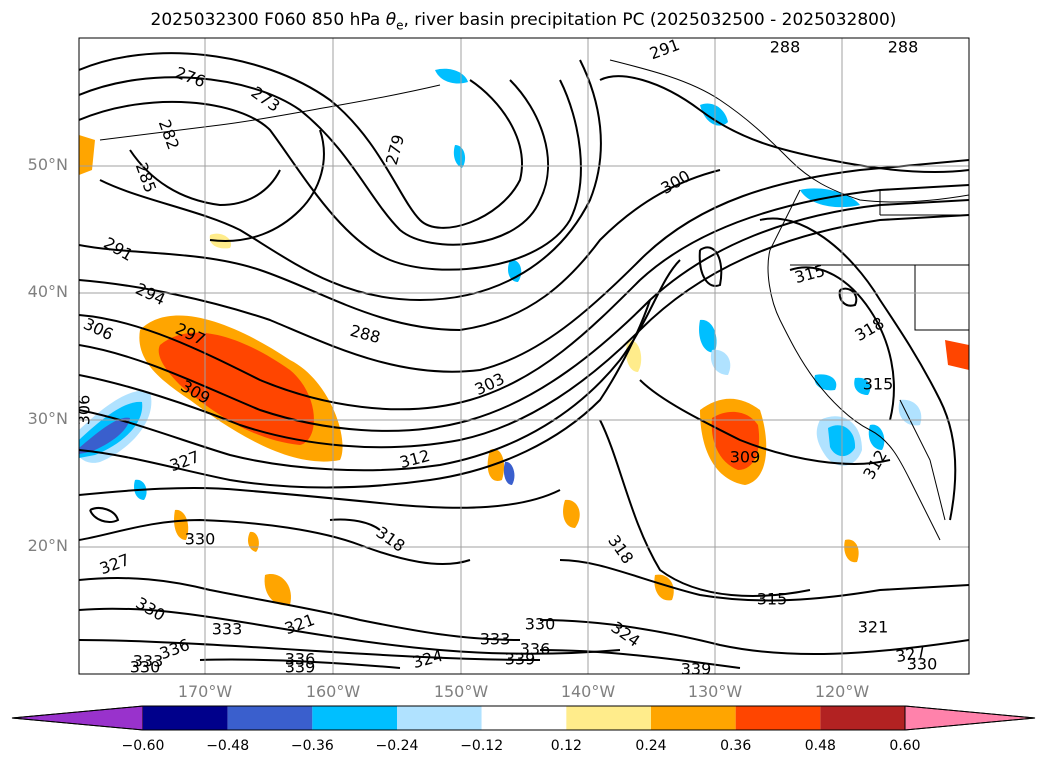 The height and width of the screenshot is (767, 1047). What do you see at coordinates (228, 746) in the screenshot?
I see `colorbar-tick-label: −0.48` at bounding box center [228, 746].